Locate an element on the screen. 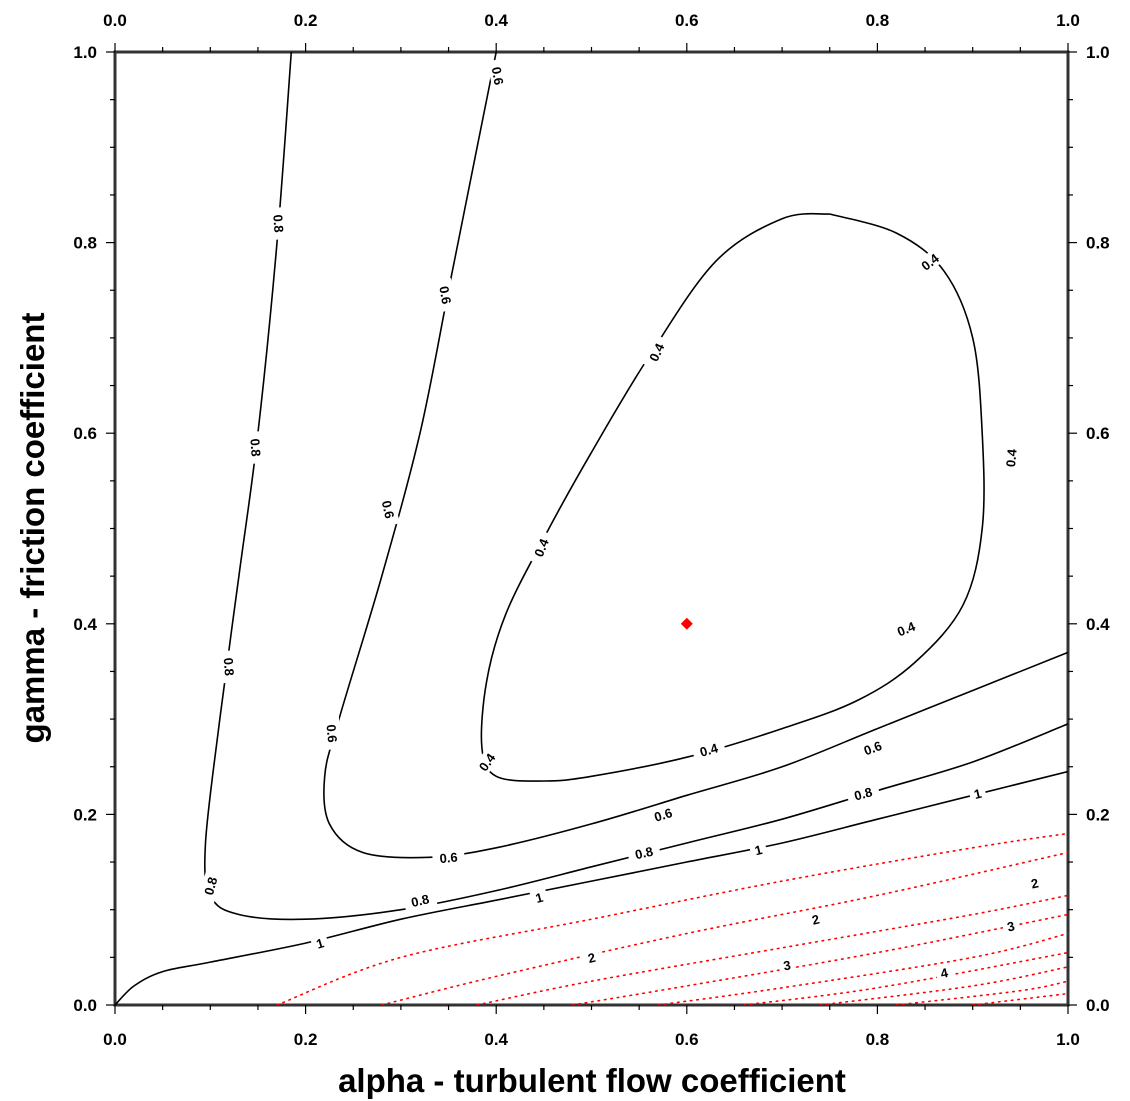  y-tick-label-right: 0.6 is located at coordinates (1098, 433).